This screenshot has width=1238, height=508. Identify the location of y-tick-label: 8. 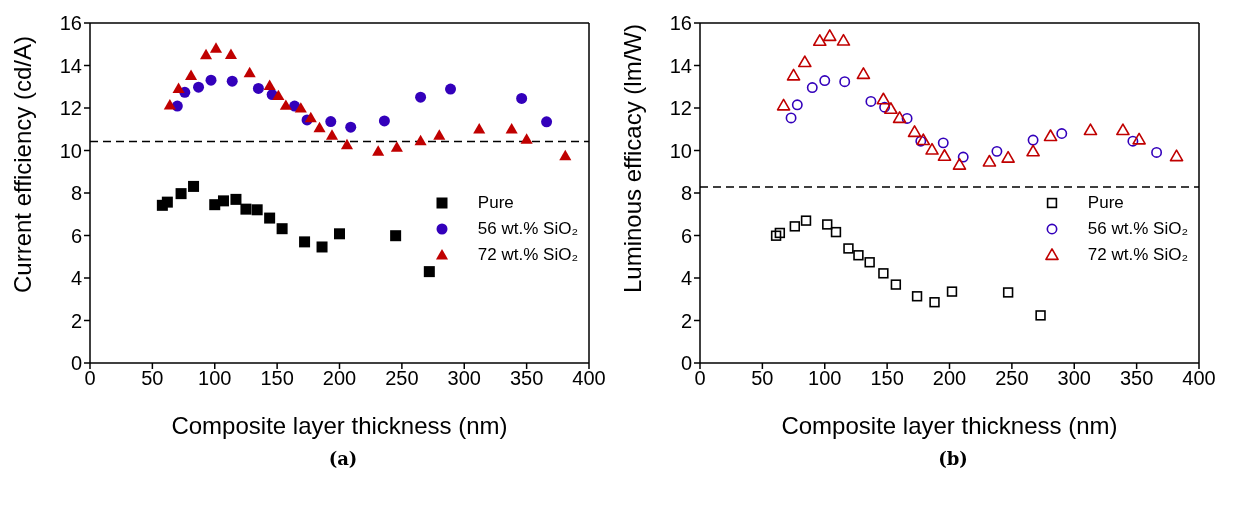
(76, 193).